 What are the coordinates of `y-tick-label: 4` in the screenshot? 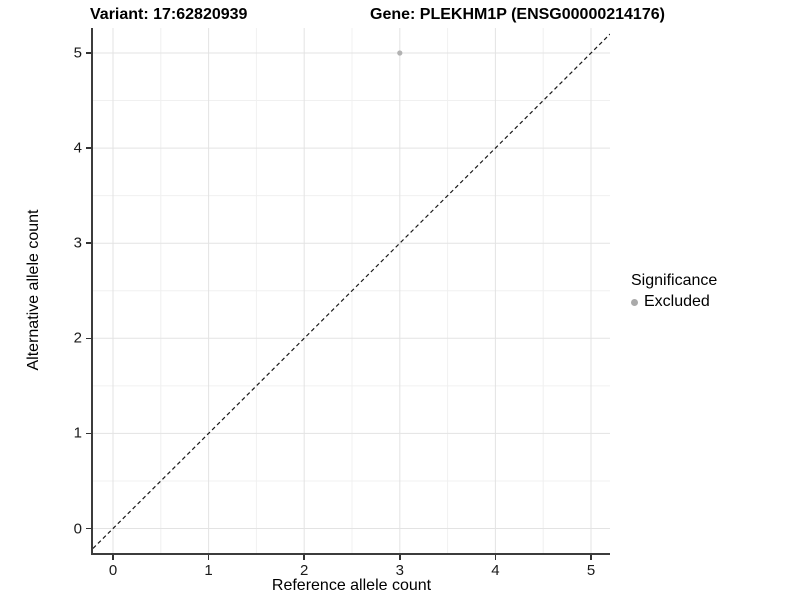 It's located at (77, 148).